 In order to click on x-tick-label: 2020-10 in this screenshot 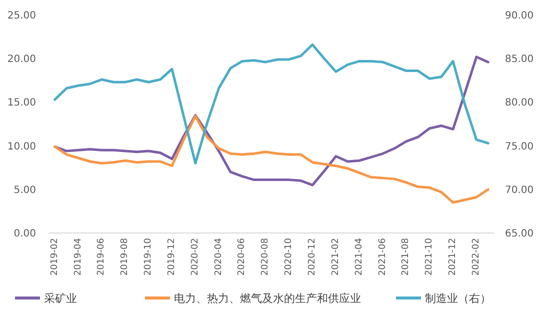, I will do `click(289, 257)`.